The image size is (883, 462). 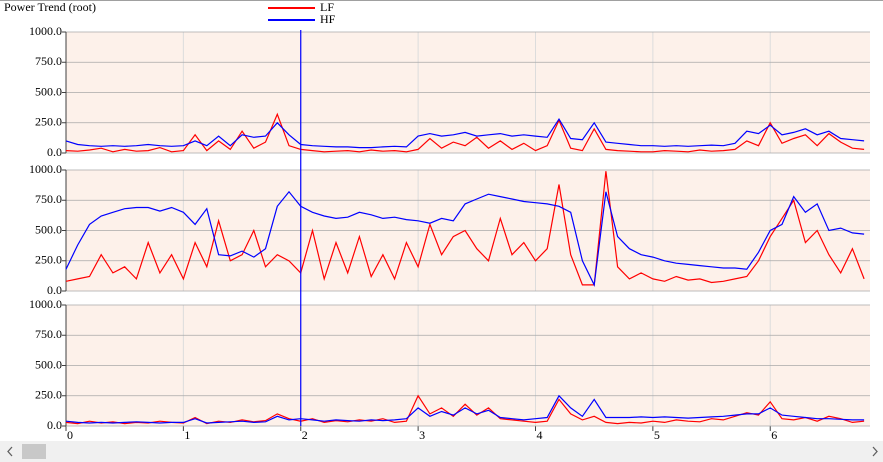 I want to click on x-tick-label: 4, so click(x=539, y=435).